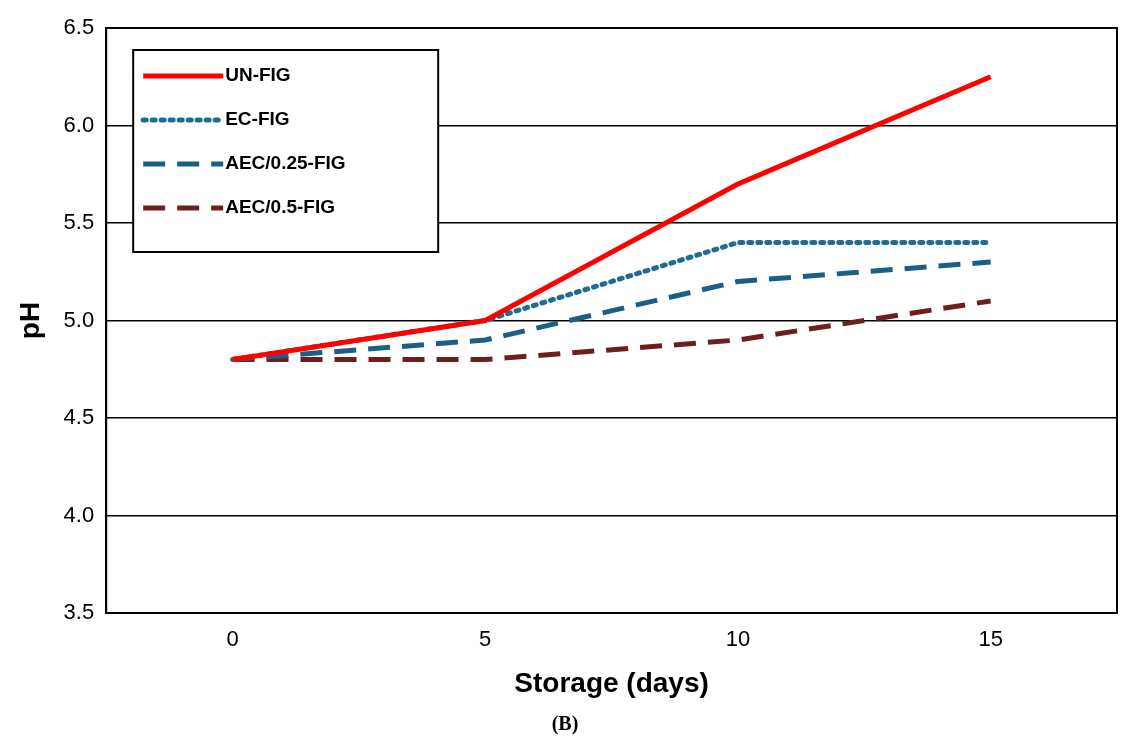  Describe the element at coordinates (79, 124) in the screenshot. I see `y-tick-label: 6.0` at that location.